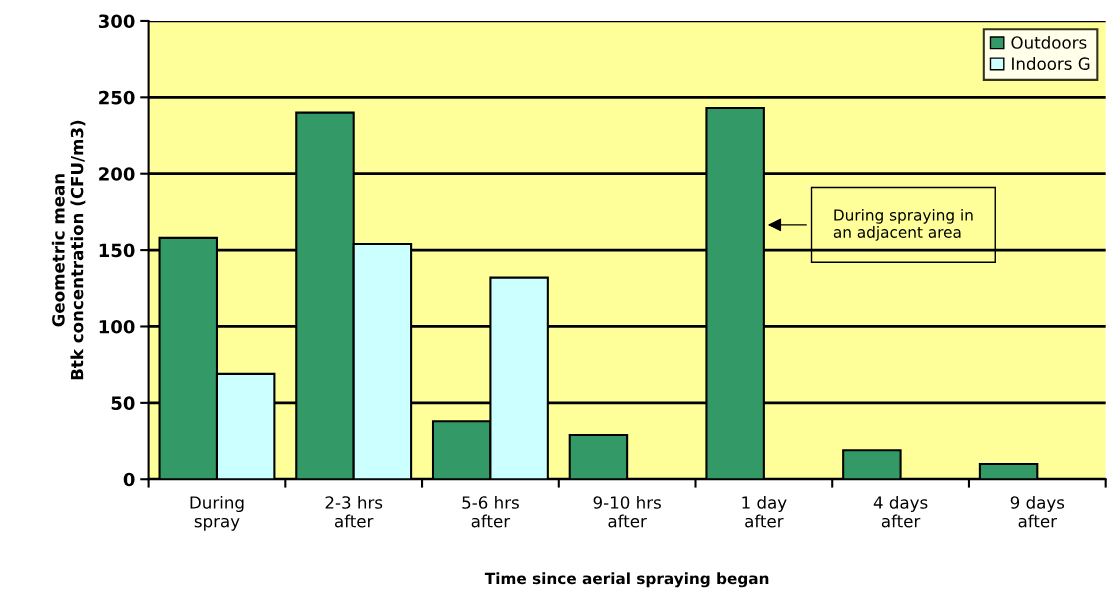 The height and width of the screenshot is (616, 1109). What do you see at coordinates (1037, 511) in the screenshot?
I see `x-tick-label: 9 days after` at bounding box center [1037, 511].